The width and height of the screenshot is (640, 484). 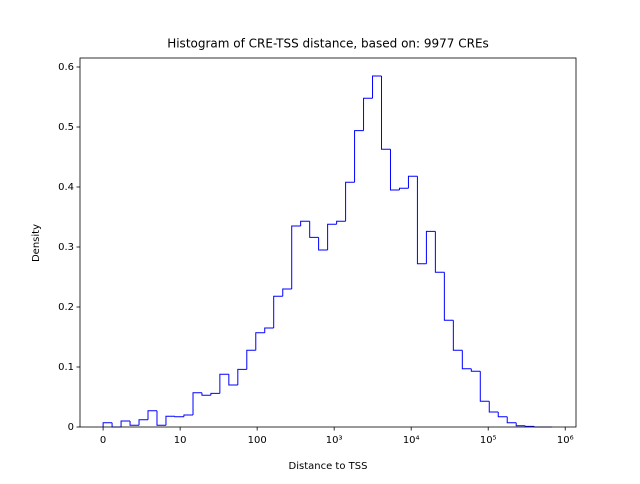 What do you see at coordinates (488, 440) in the screenshot?
I see `x-tick-label: 10⁵` at bounding box center [488, 440].